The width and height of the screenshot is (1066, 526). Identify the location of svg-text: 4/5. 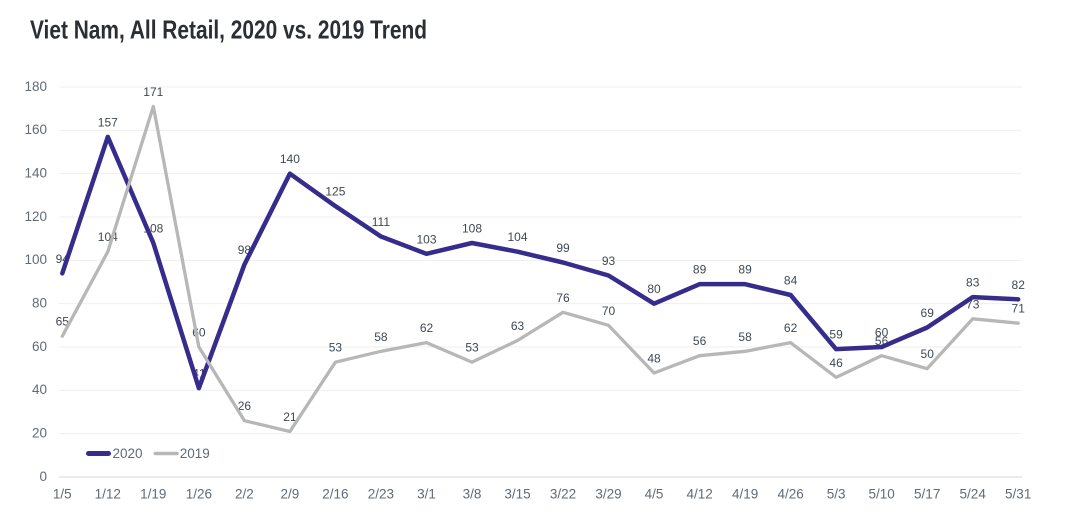
(654, 493).